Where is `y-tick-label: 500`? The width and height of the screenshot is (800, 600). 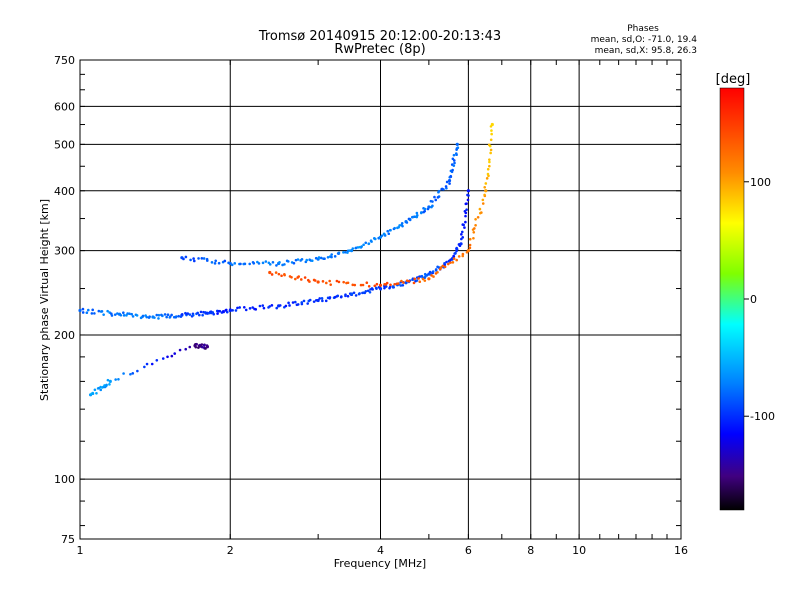
y-tick-label: 500 is located at coordinates (64, 144).